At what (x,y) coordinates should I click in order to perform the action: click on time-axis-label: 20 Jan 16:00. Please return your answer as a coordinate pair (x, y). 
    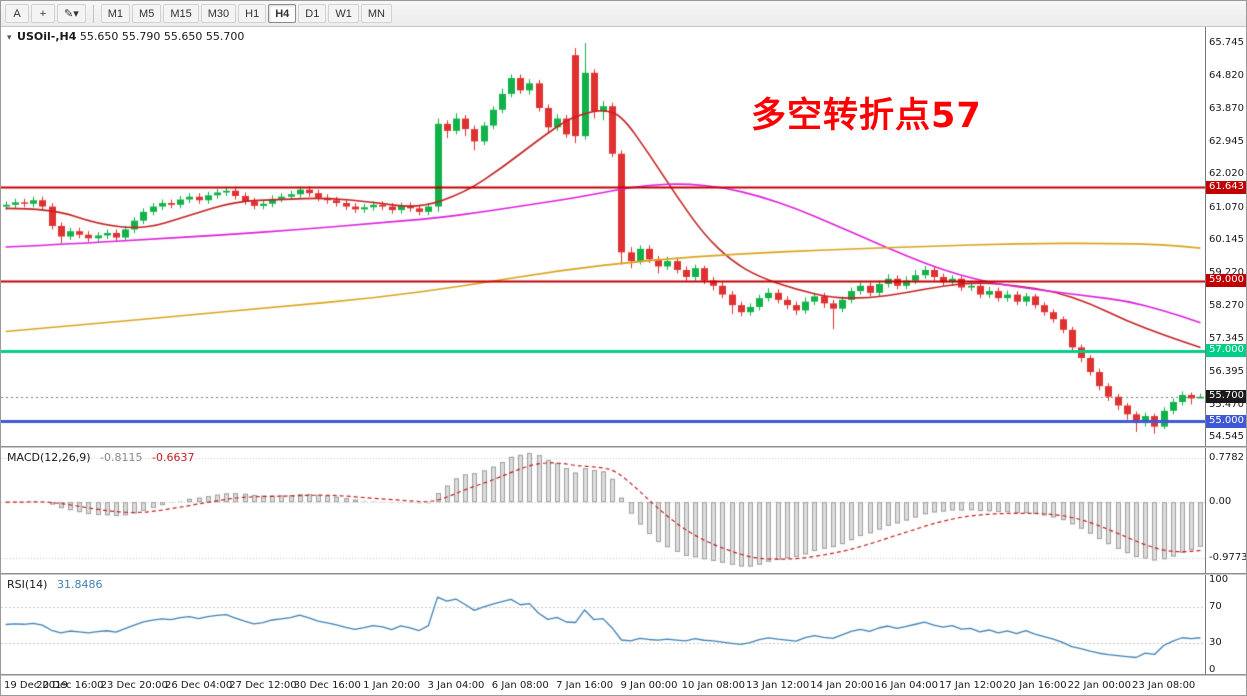
    Looking at the image, I should click on (1035, 685).